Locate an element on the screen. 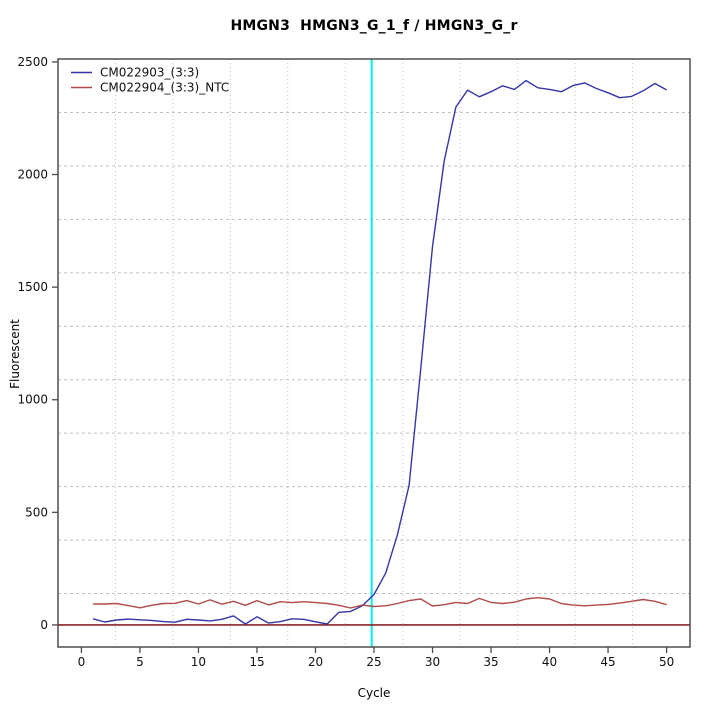 This screenshot has width=720, height=720. plot-title: HMGN3 HMGN3_G_1_f / HMGN3_G_r is located at coordinates (374, 26).